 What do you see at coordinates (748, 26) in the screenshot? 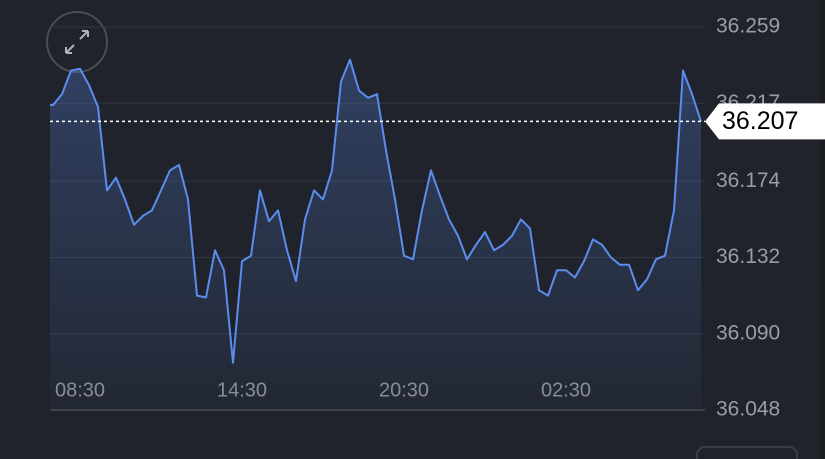
I see `y-tick-label: 36.259` at bounding box center [748, 26].